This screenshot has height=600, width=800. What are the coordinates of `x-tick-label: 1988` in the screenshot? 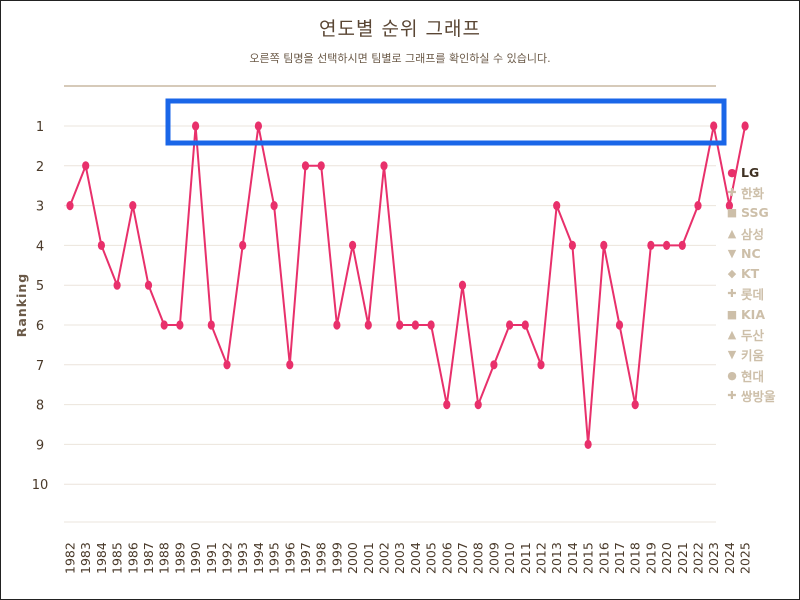 It's located at (164, 558).